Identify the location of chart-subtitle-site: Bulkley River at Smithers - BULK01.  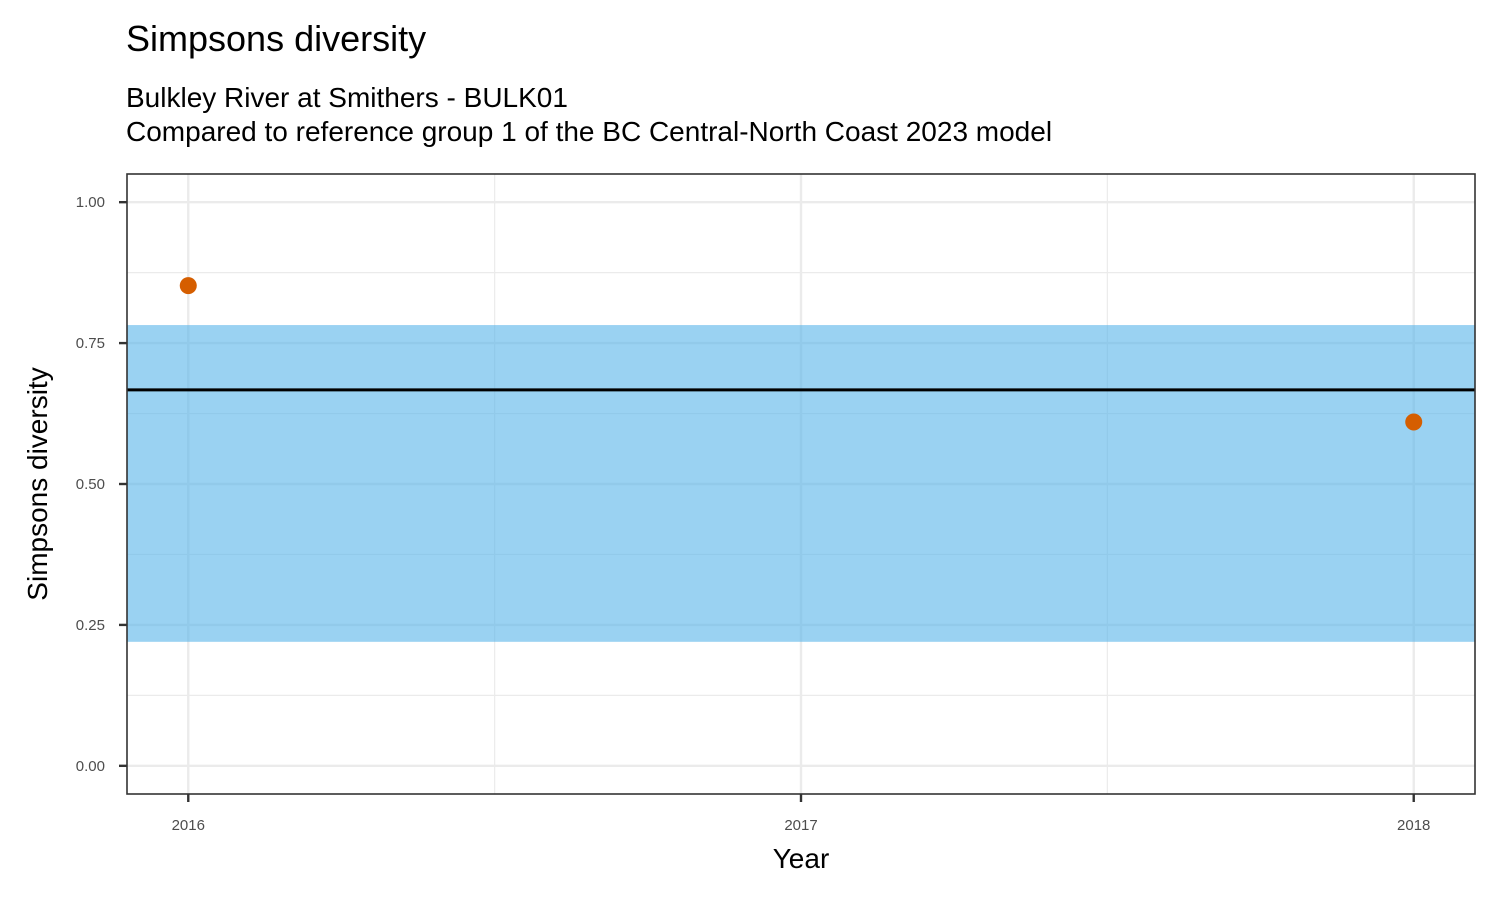
(347, 97).